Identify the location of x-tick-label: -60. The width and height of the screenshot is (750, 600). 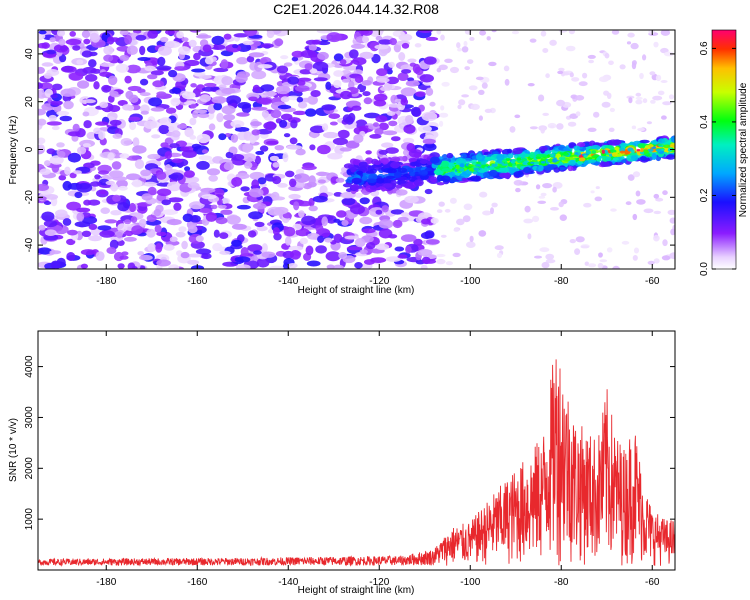
(652, 281).